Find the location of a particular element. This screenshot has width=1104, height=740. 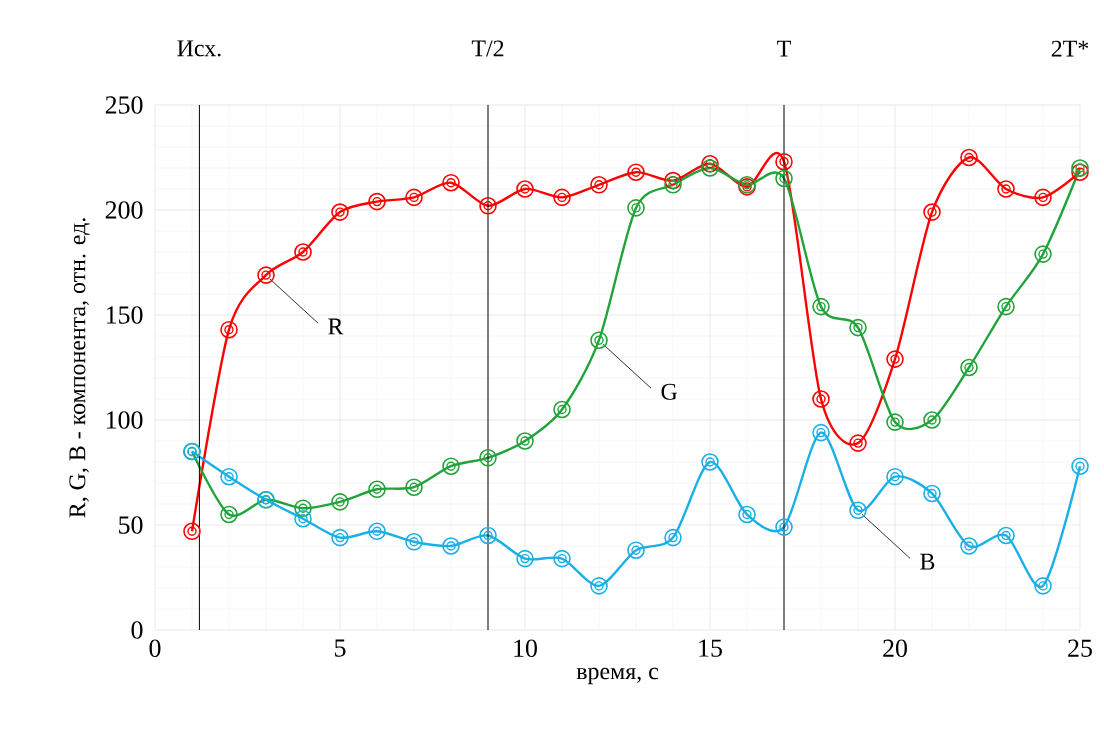

x-tick-label: 10 is located at coordinates (525, 648).